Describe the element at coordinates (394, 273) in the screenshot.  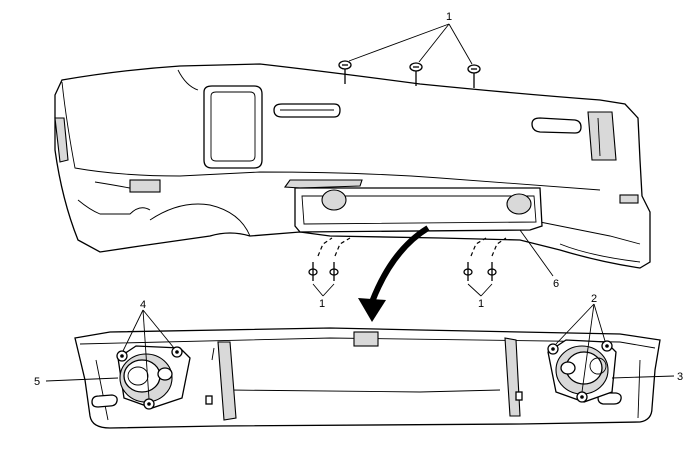
I see `curved-arrow-icon` at that location.